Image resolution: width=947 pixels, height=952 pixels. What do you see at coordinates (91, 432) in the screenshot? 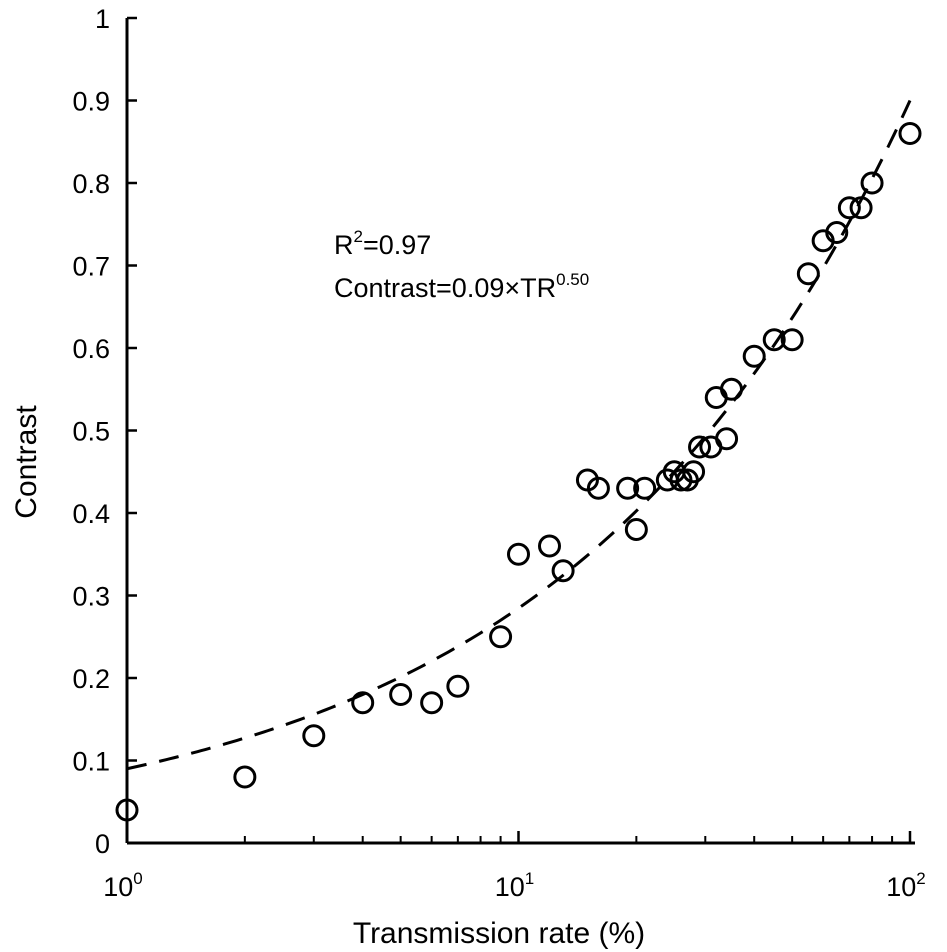
I see `y-tick-label: 0.5` at bounding box center [91, 432].